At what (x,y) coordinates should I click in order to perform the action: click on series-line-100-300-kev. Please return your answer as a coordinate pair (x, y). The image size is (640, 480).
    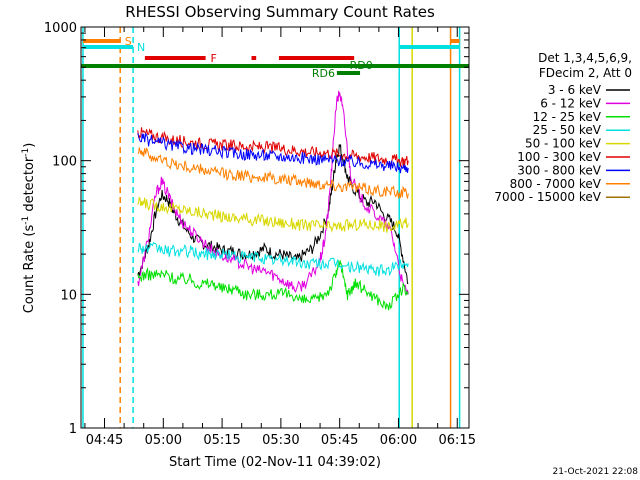
    Looking at the image, I should click on (273, 147).